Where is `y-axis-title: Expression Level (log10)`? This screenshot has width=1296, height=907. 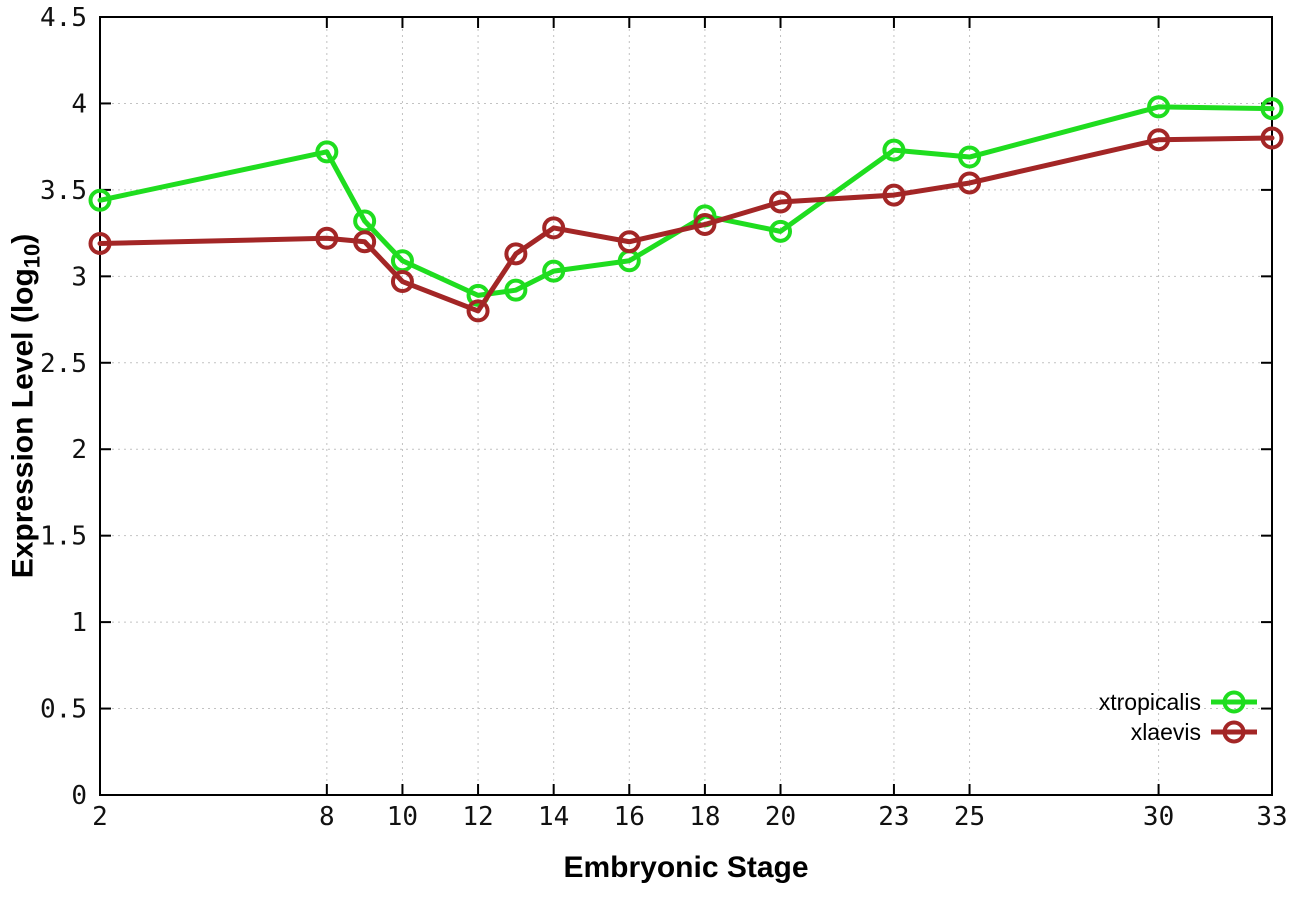
y-axis-title: Expression Level (log10) is located at coordinates (26, 406).